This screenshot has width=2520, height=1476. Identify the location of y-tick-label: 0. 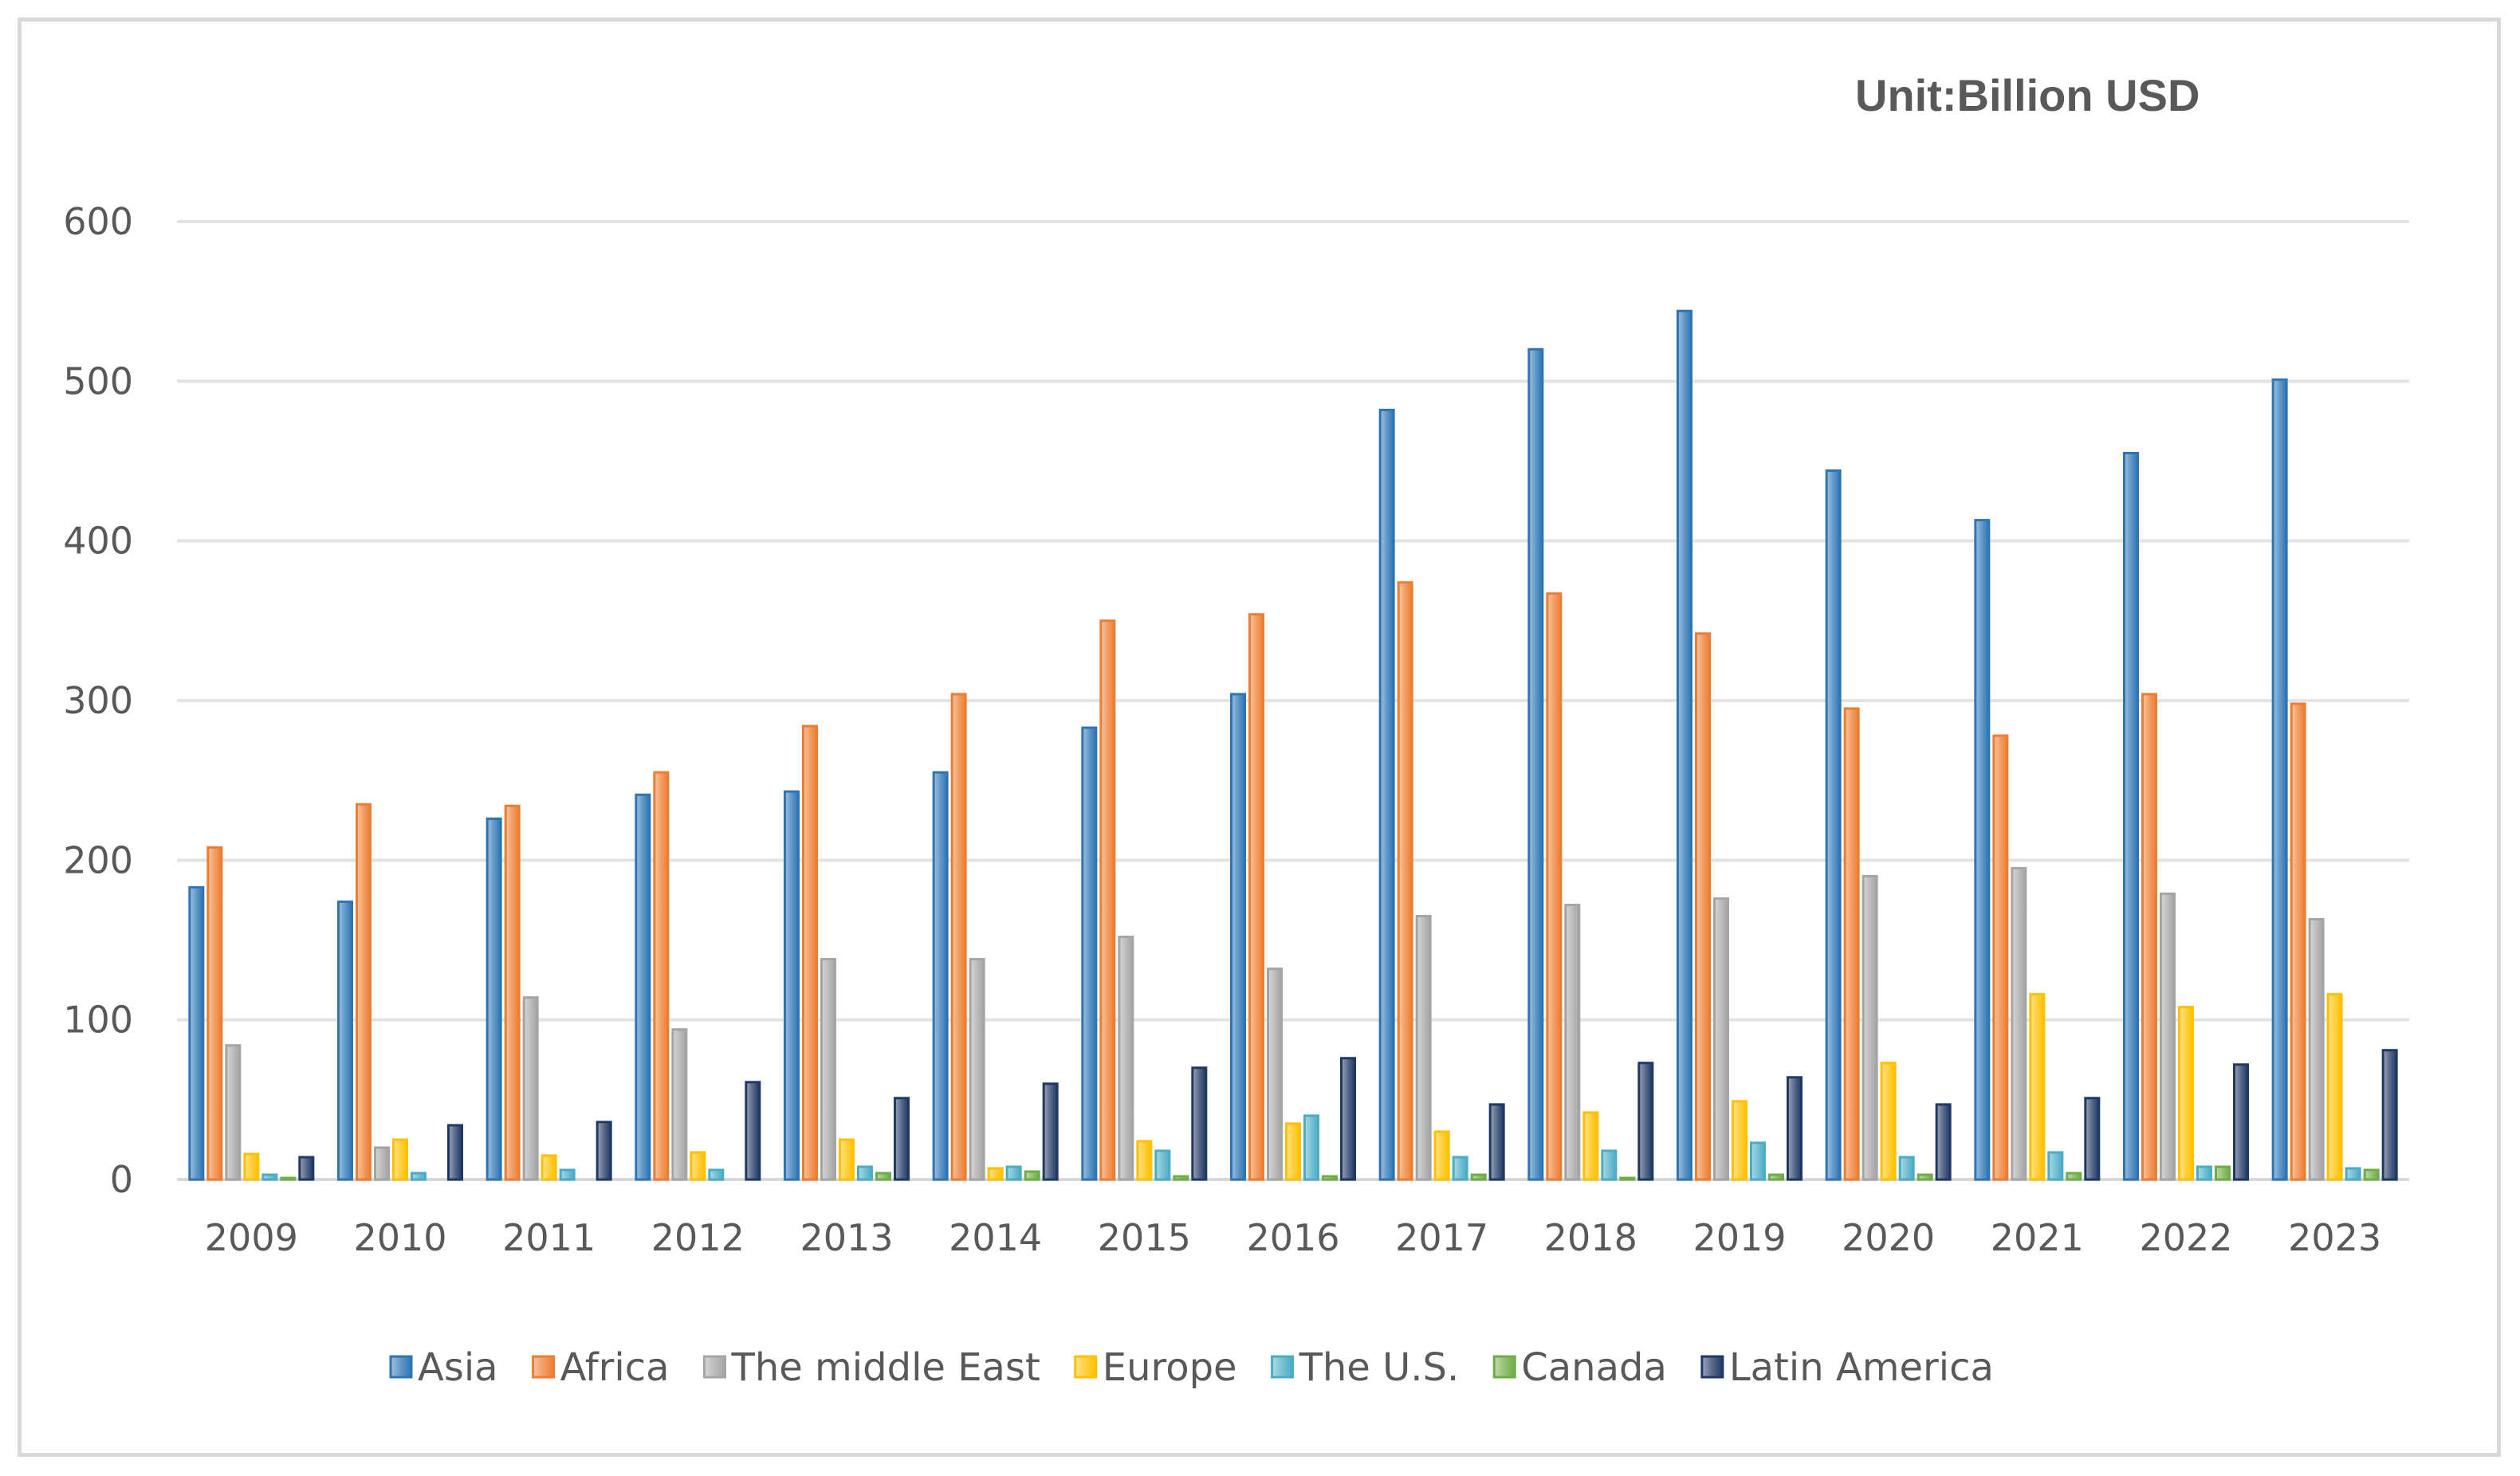
(121, 1180).